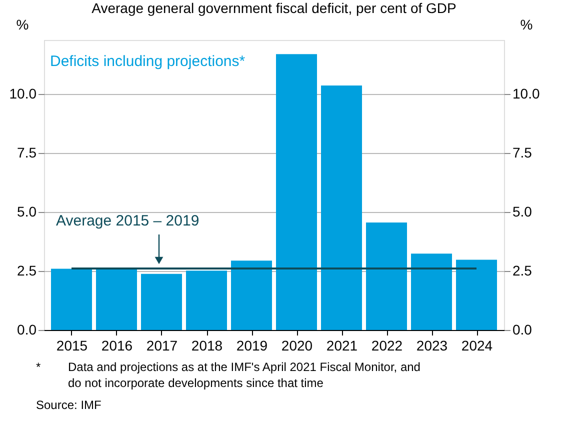 The width and height of the screenshot is (570, 448). What do you see at coordinates (162, 346) in the screenshot?
I see `x-tick-label: 2017` at bounding box center [162, 346].